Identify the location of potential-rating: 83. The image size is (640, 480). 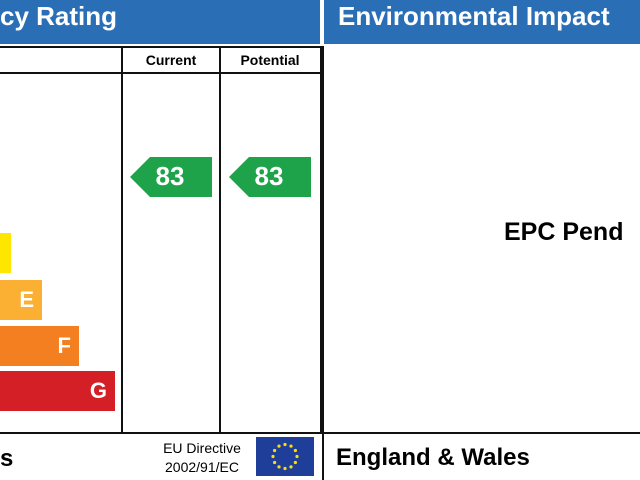
(269, 176).